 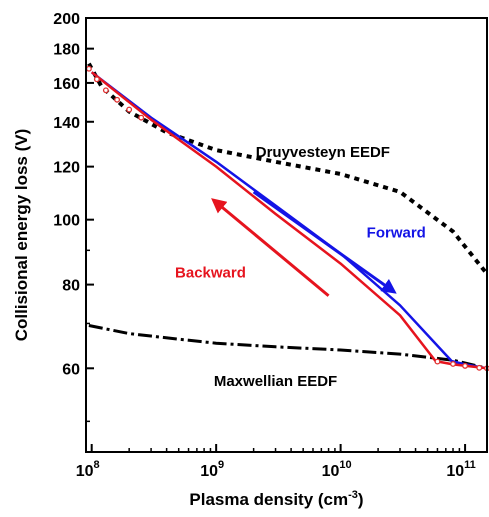 I want to click on annotation-backward: Backward, so click(x=210, y=272).